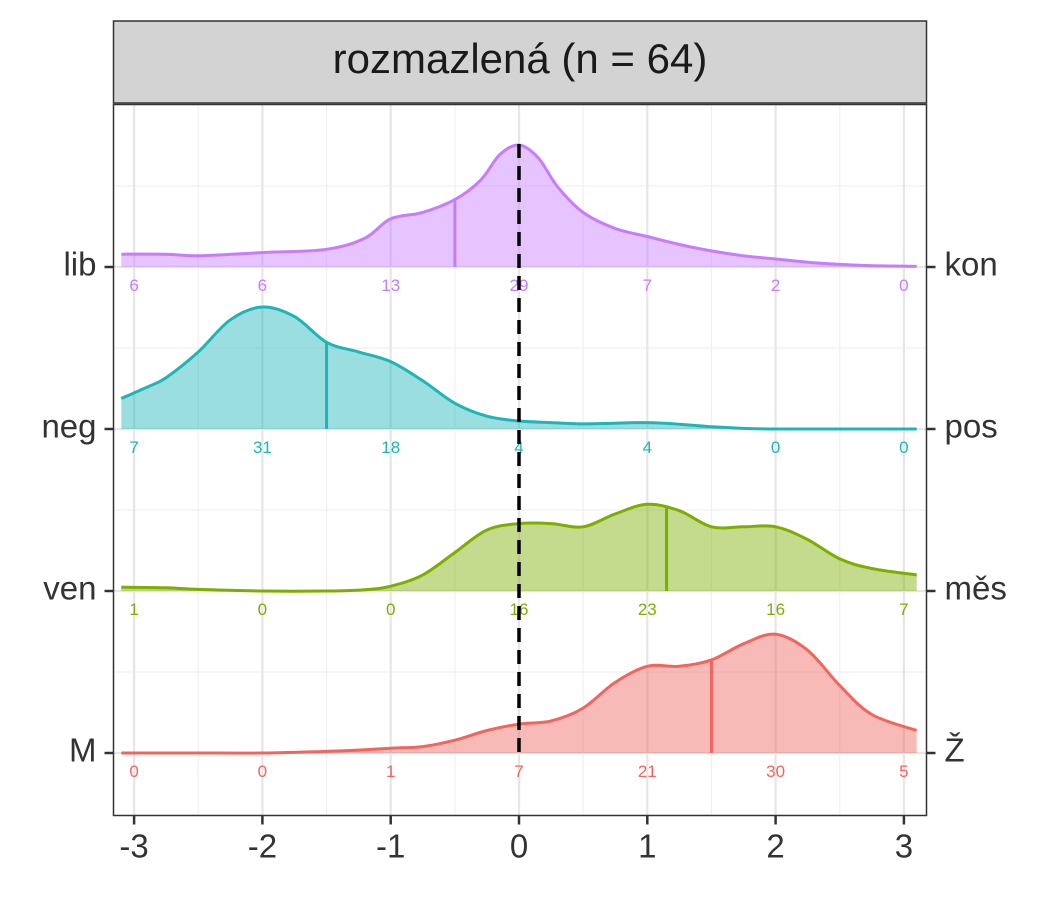 This screenshot has width=1050, height=900. Describe the element at coordinates (133, 846) in the screenshot. I see `x-tick-label: -3` at that location.